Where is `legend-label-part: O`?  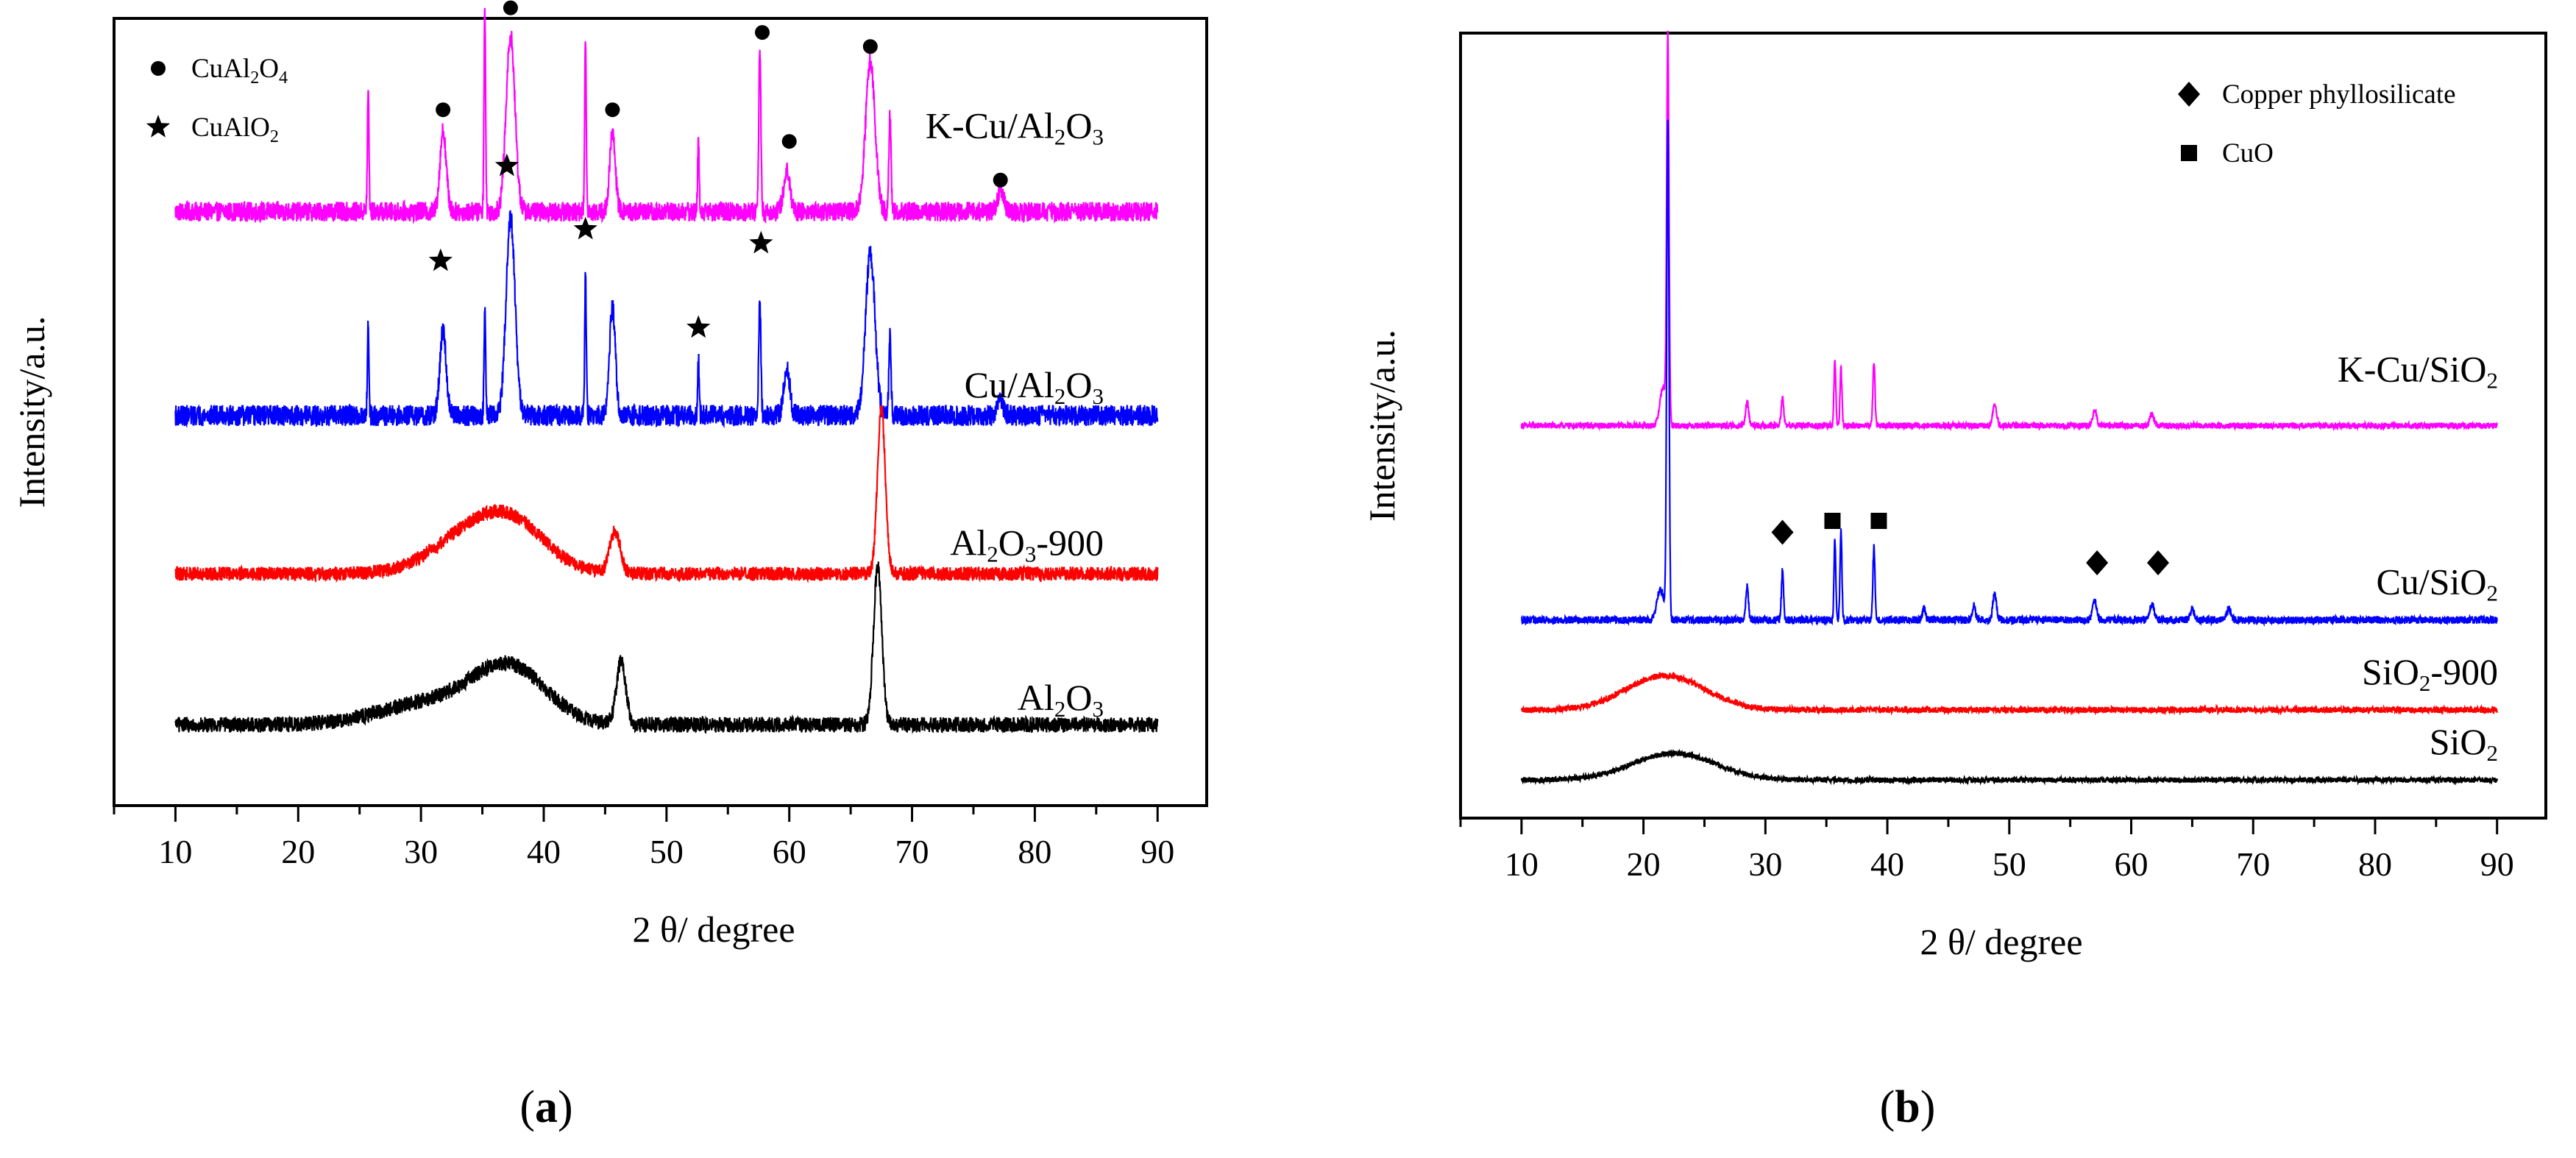
legend-label-part: O is located at coordinates (269, 69).